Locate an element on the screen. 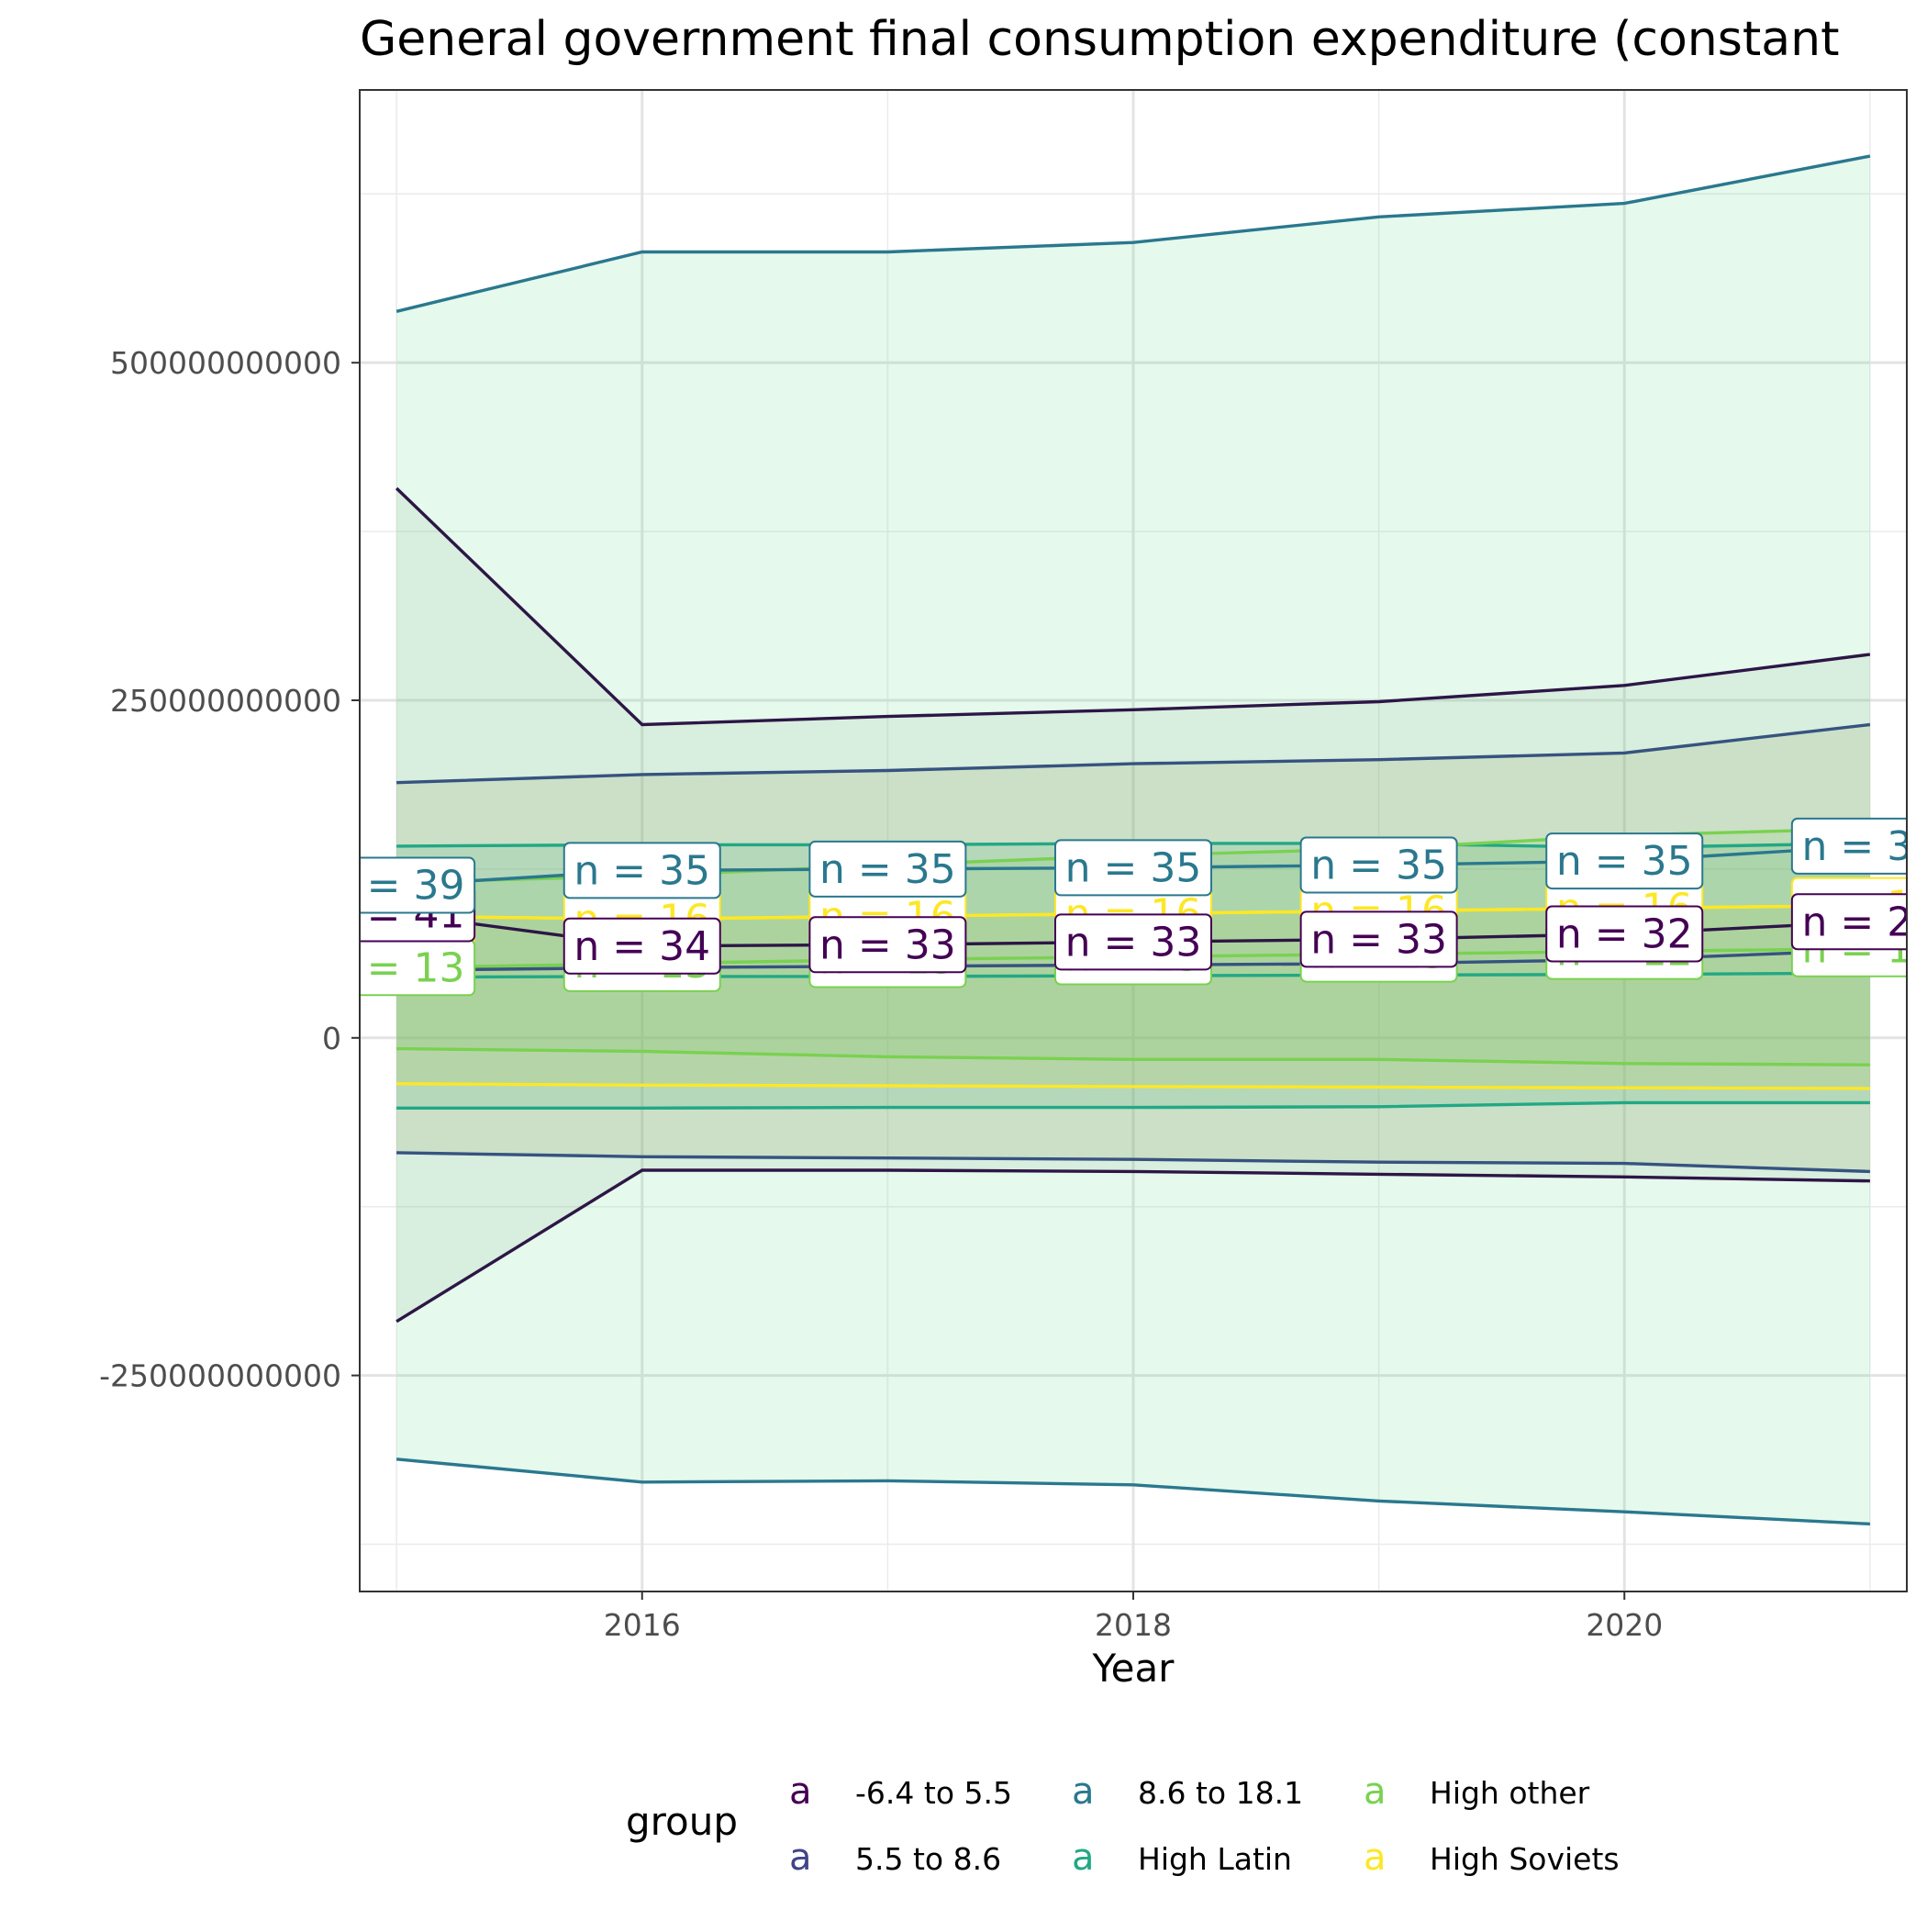  x-tick-label: 2018 is located at coordinates (1133, 1625).